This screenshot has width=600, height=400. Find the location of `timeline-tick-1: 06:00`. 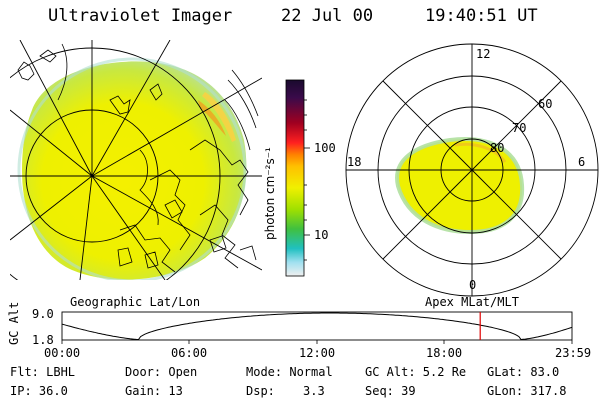

timeline-tick-1: 06:00 is located at coordinates (189, 353).